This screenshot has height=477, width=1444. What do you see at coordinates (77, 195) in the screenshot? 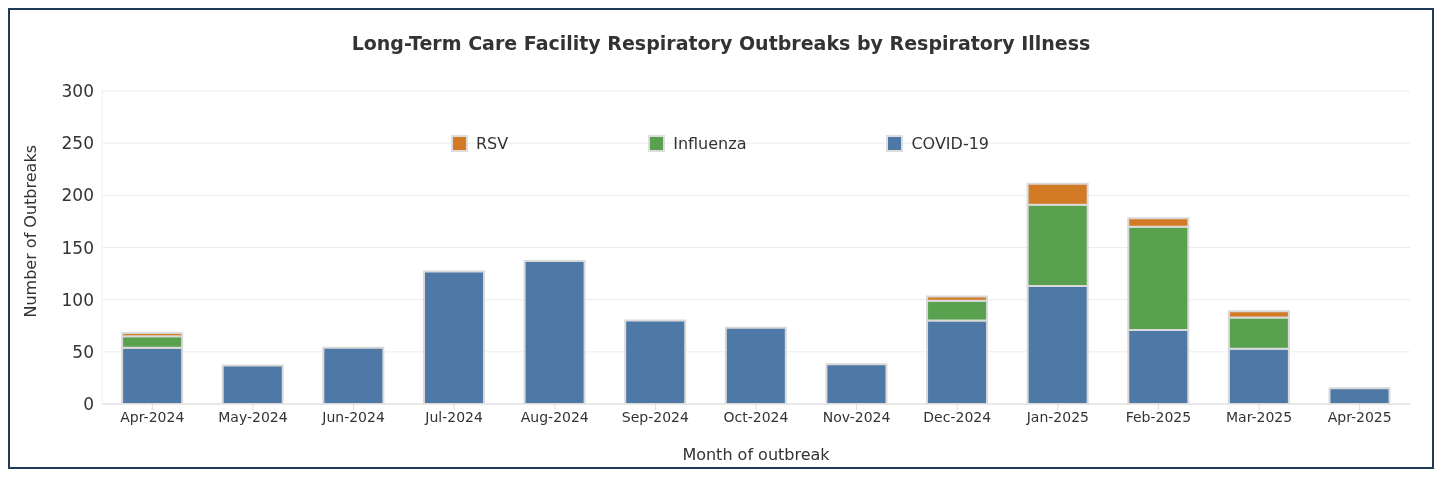
I see `y-tick-label: 200` at bounding box center [77, 195].